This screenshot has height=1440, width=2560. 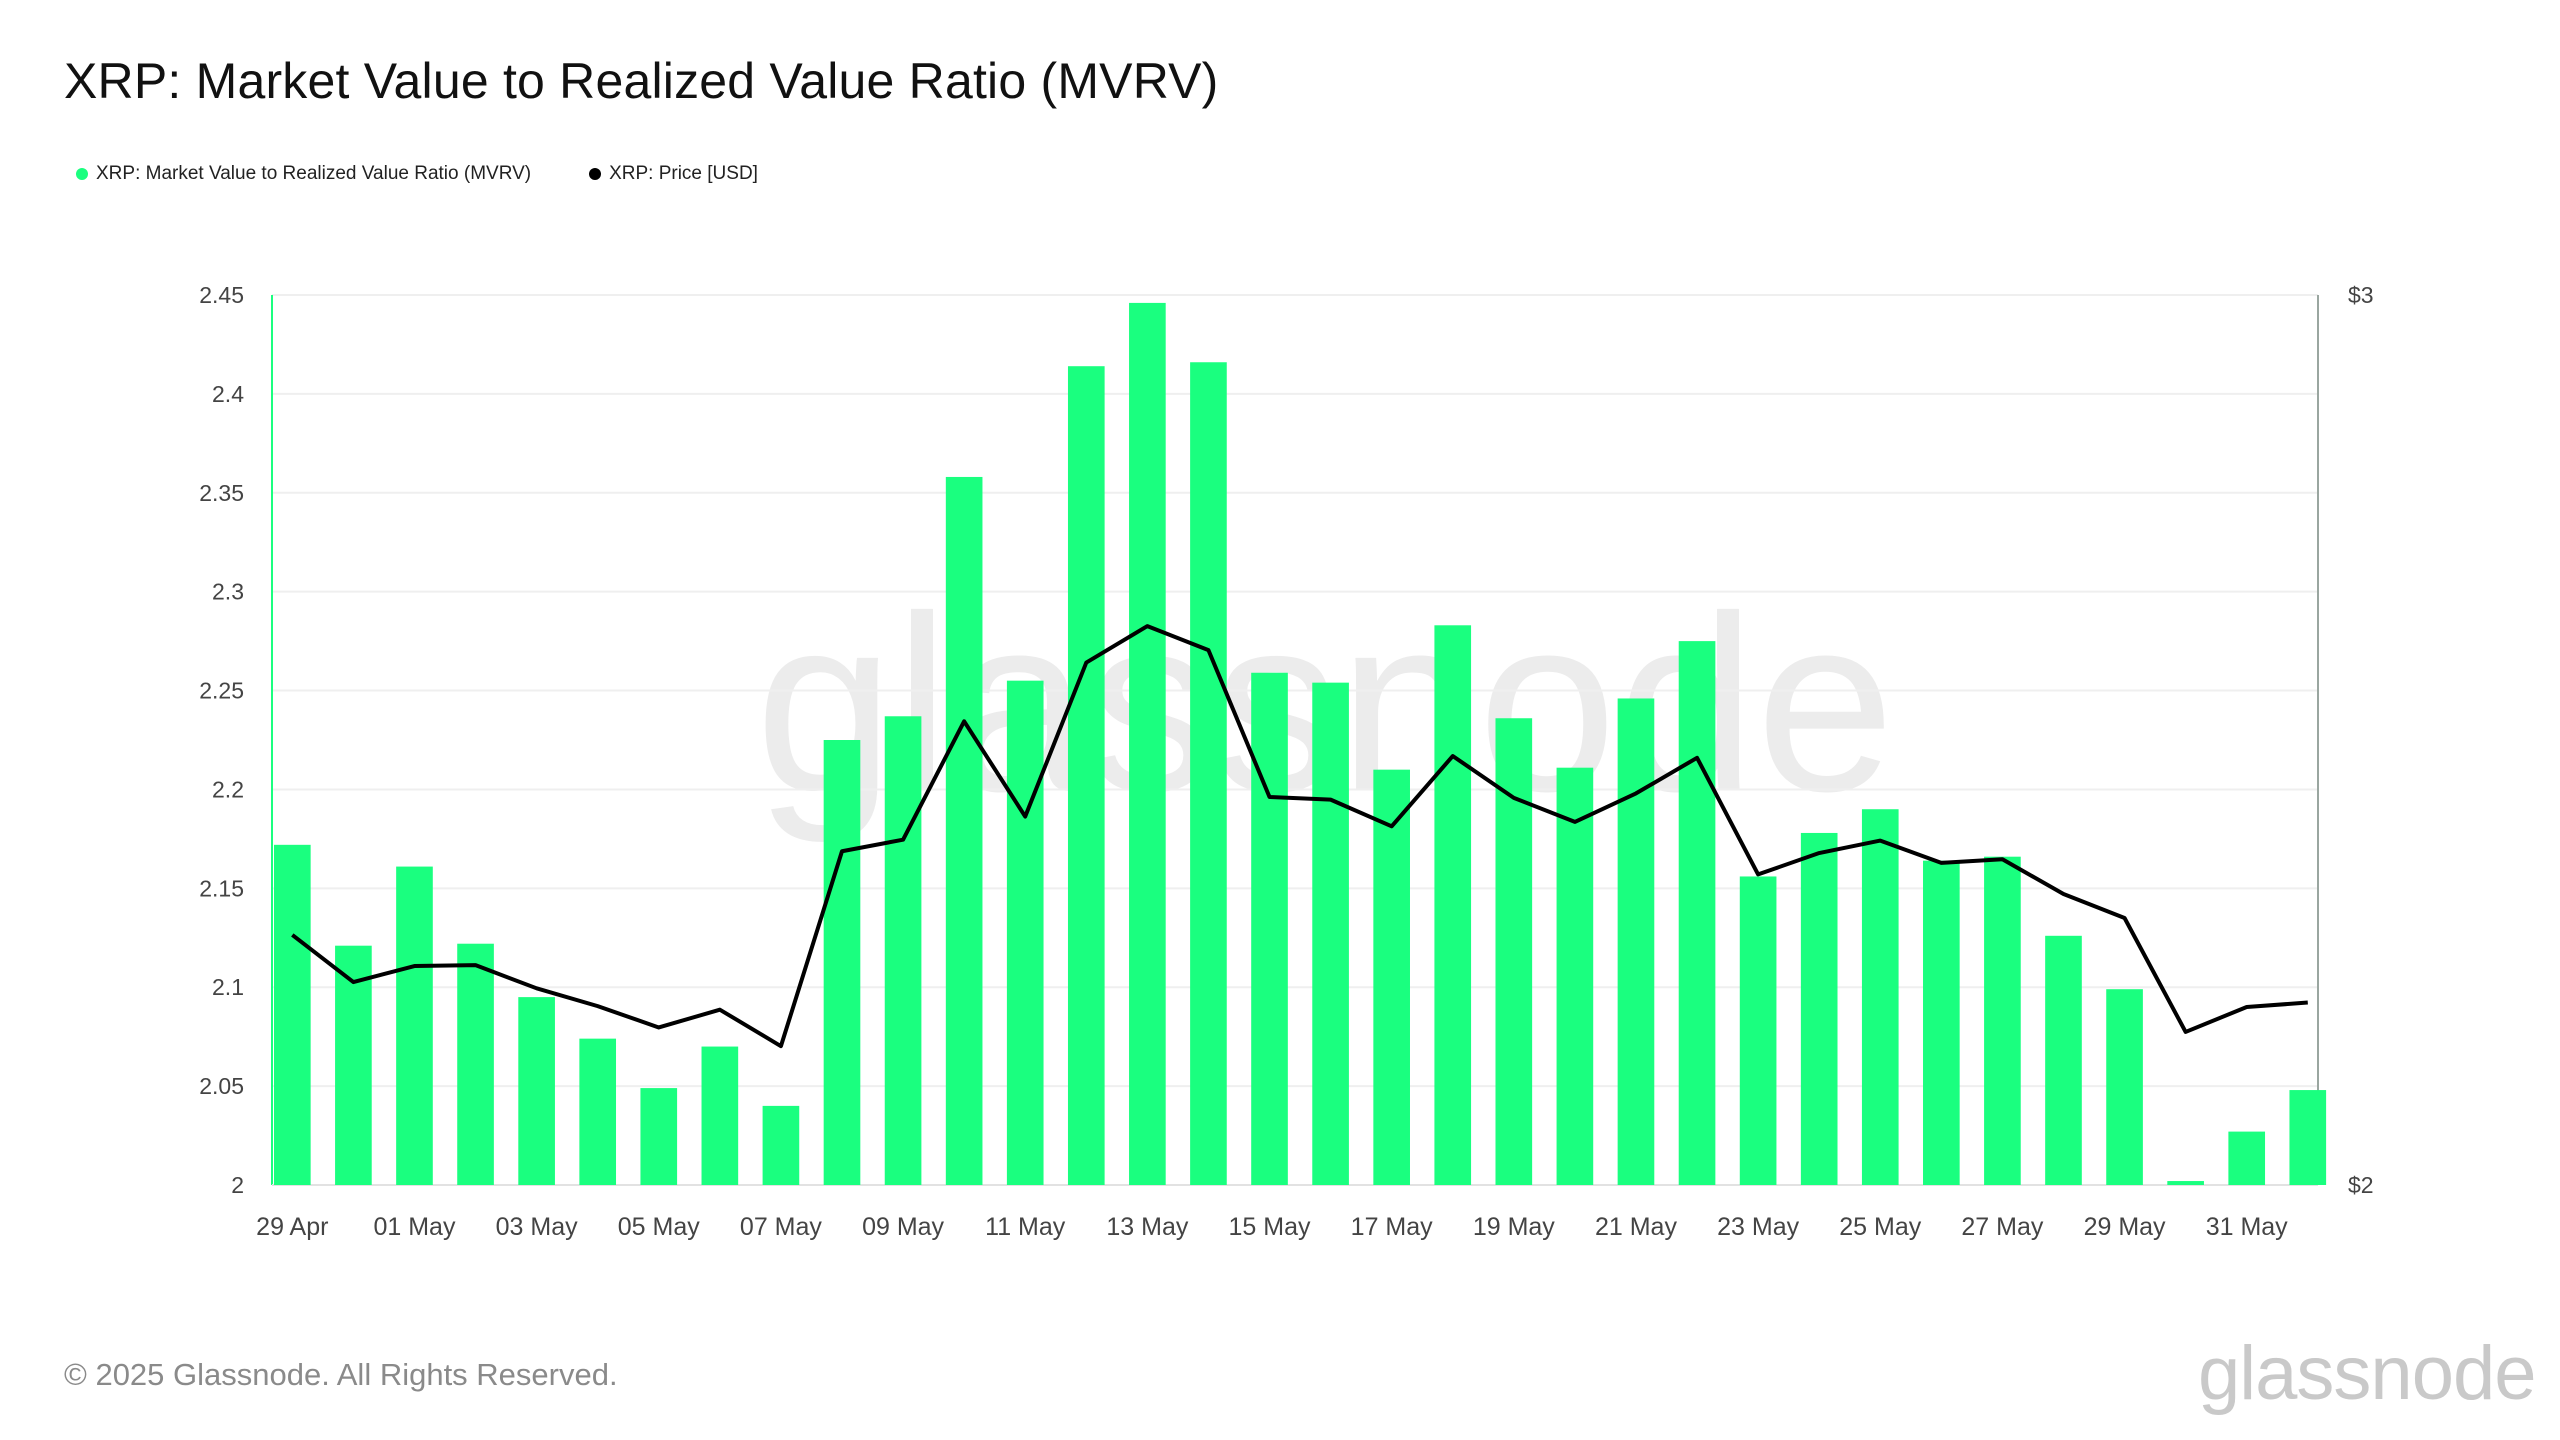 I want to click on legend-label-price: XRP: Price [USD], so click(x=683, y=173).